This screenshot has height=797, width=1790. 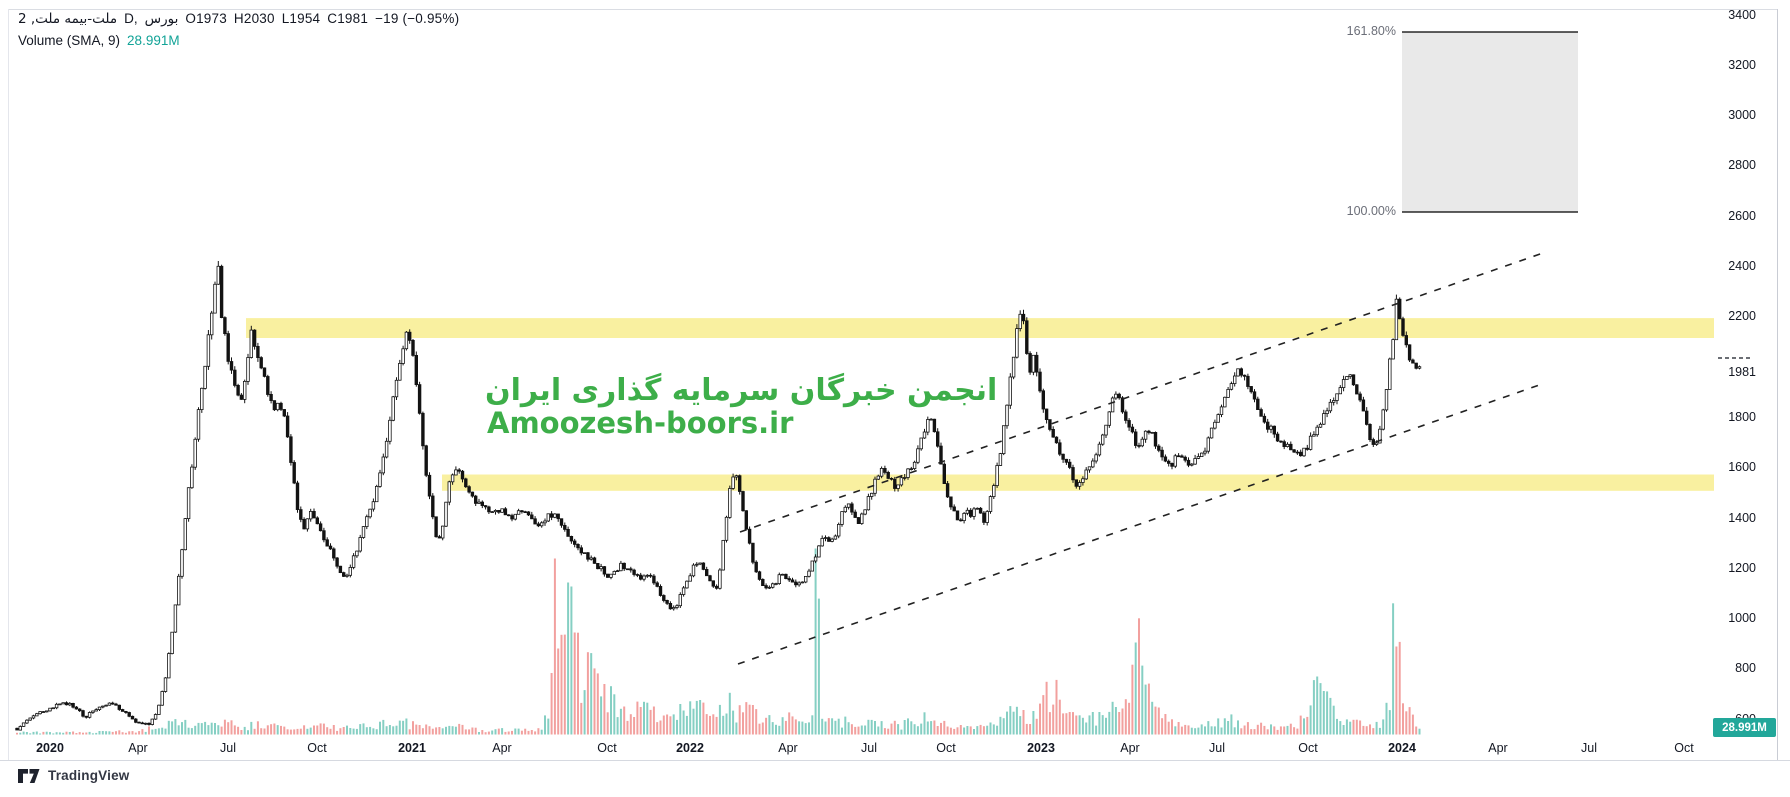 I want to click on price-tick-label: 1200, so click(x=1742, y=567).